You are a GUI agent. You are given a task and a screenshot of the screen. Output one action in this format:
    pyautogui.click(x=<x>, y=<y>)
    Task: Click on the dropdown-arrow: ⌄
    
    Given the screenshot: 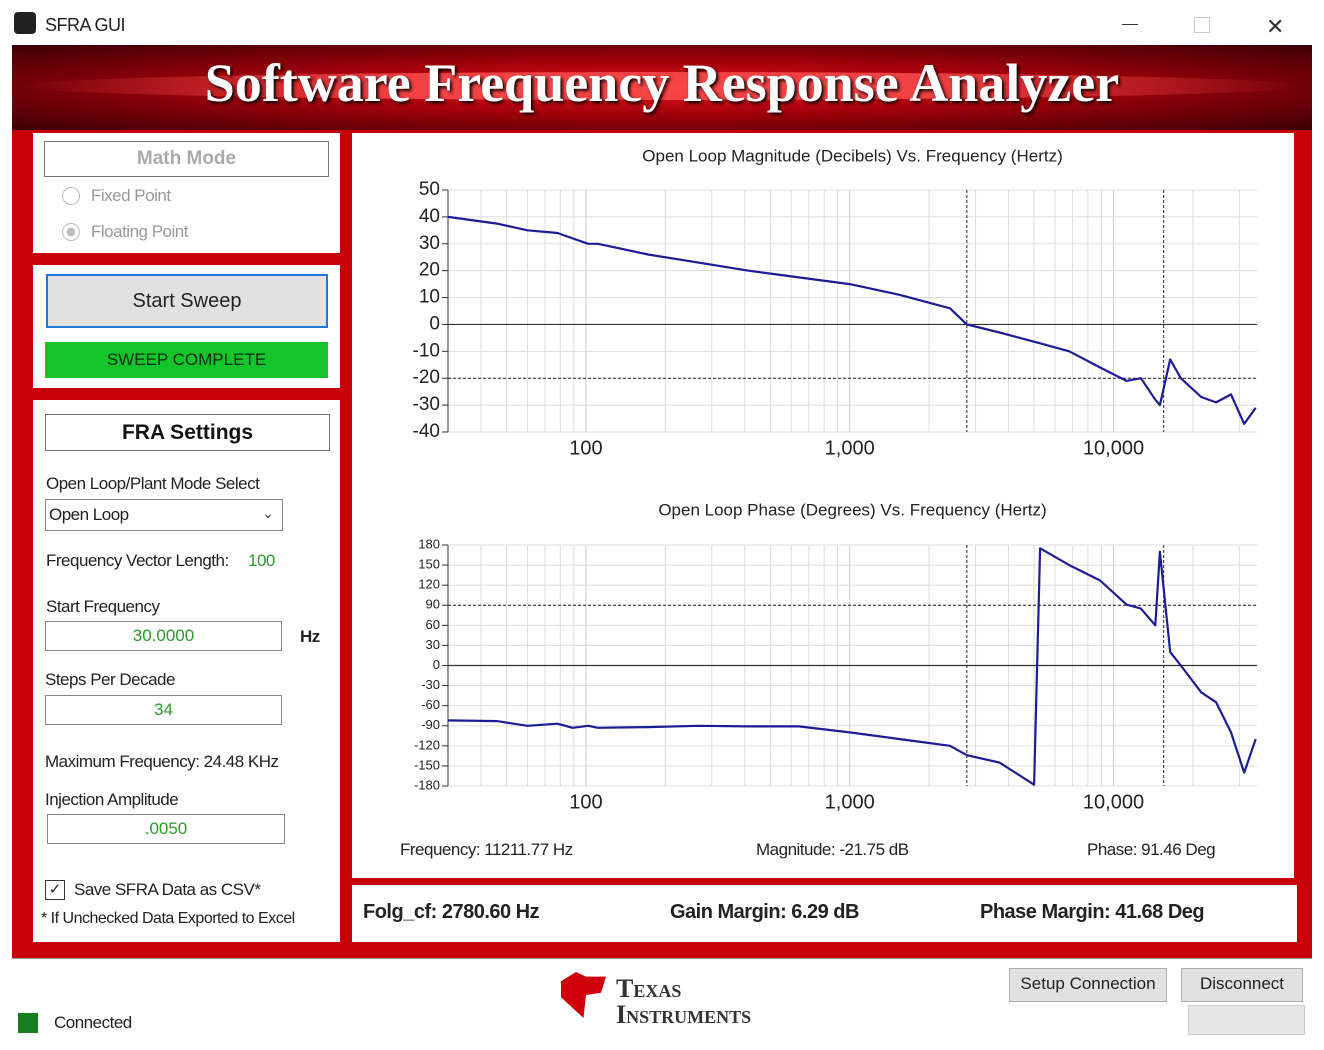 What is the action you would take?
    pyautogui.click(x=268, y=513)
    